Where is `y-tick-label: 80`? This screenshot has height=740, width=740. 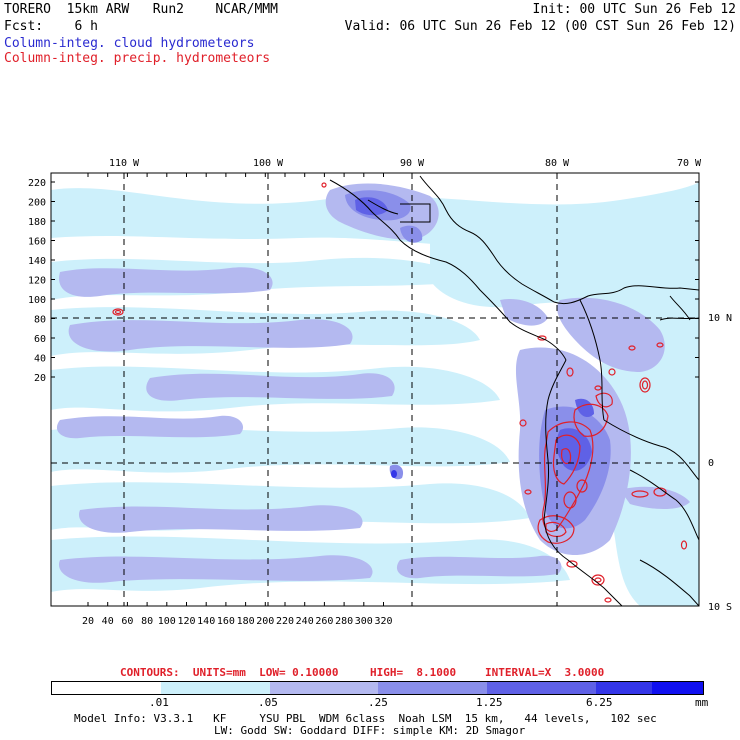
y-tick-label: 80 is located at coordinates (40, 320).